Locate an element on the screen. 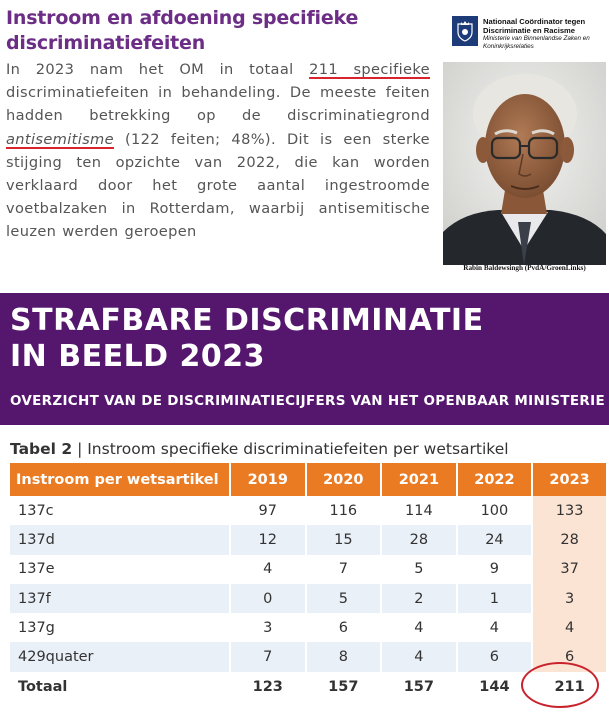 This screenshot has width=609, height=716. table-cell: 429quater is located at coordinates (120, 657).